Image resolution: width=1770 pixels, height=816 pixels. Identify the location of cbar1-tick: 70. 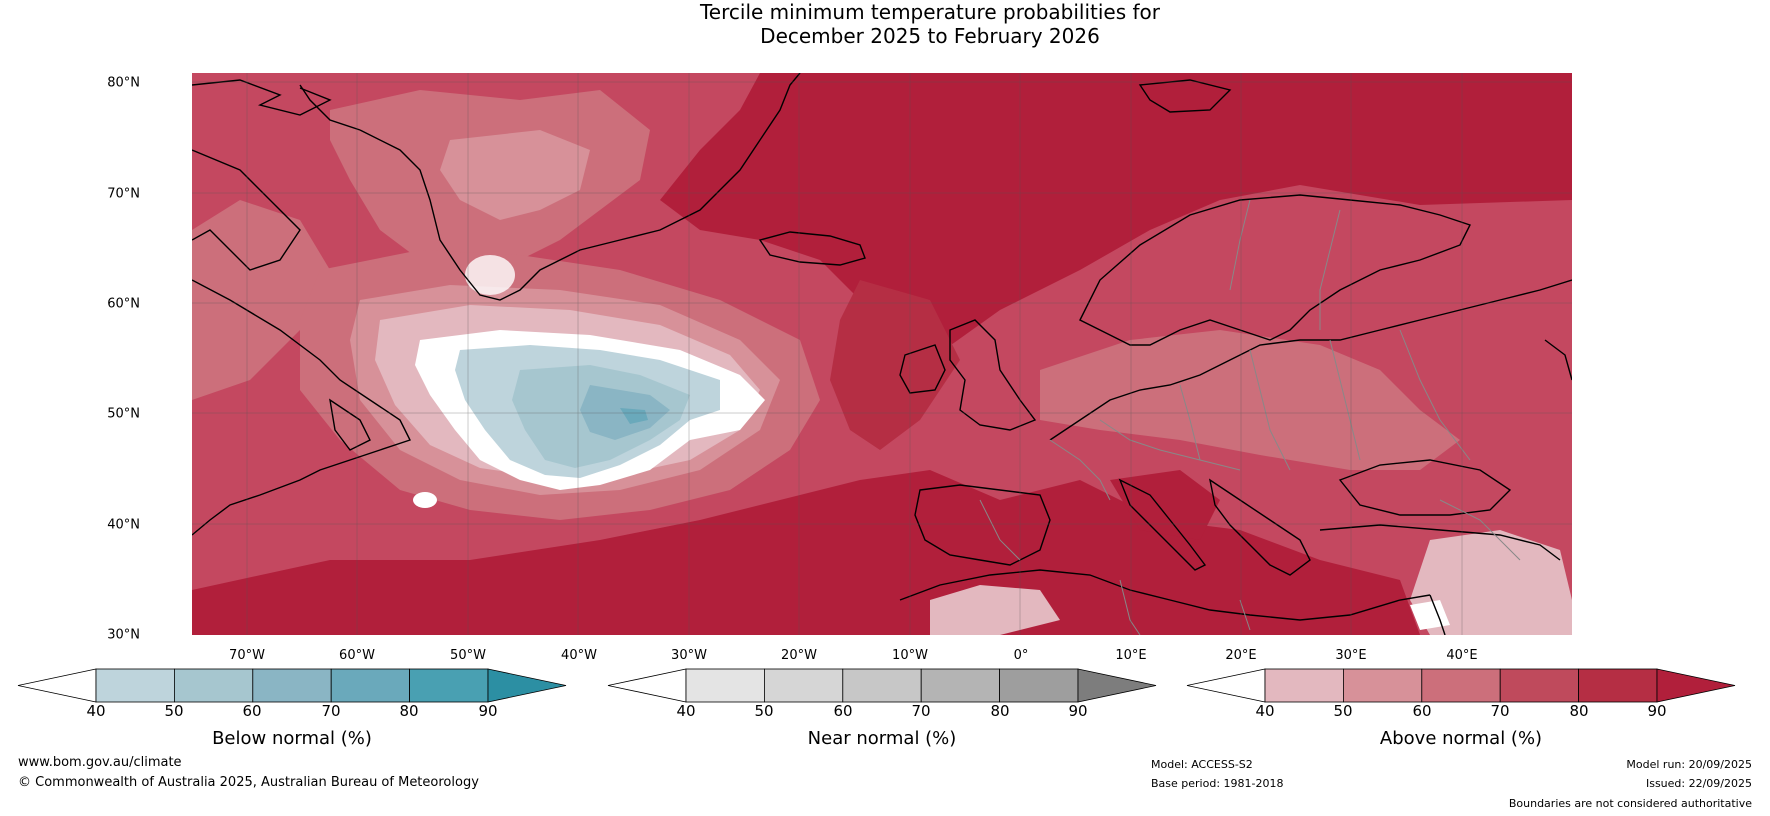
(921, 711).